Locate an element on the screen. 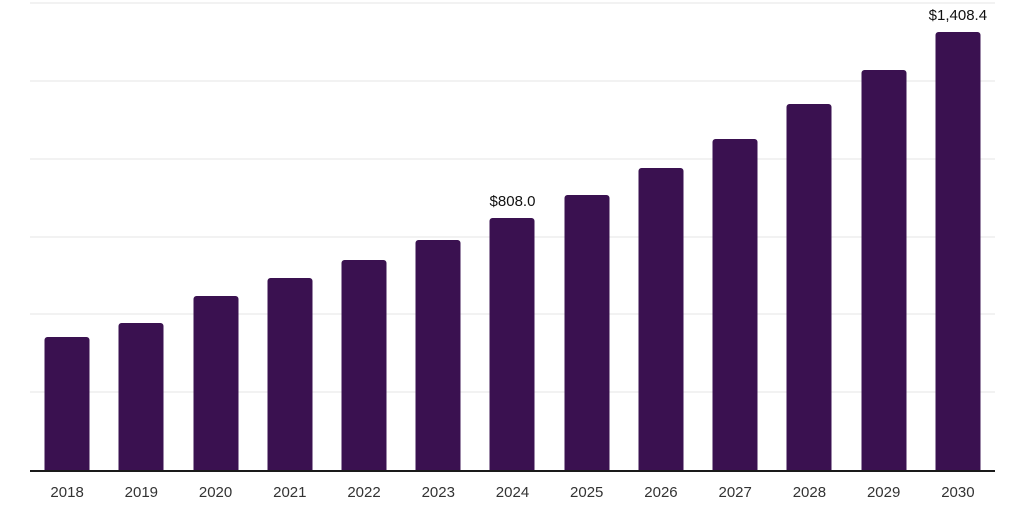 The image size is (1024, 512). bar-2024 is located at coordinates (512, 344).